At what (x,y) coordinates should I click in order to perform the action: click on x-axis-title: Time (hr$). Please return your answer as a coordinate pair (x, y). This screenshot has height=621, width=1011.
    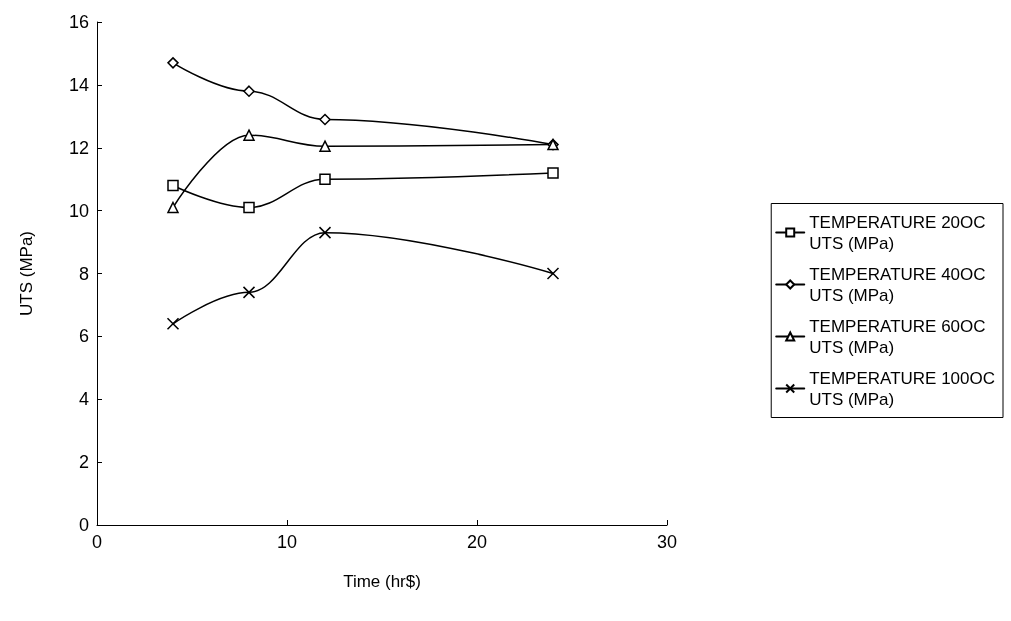
    Looking at the image, I should click on (382, 581).